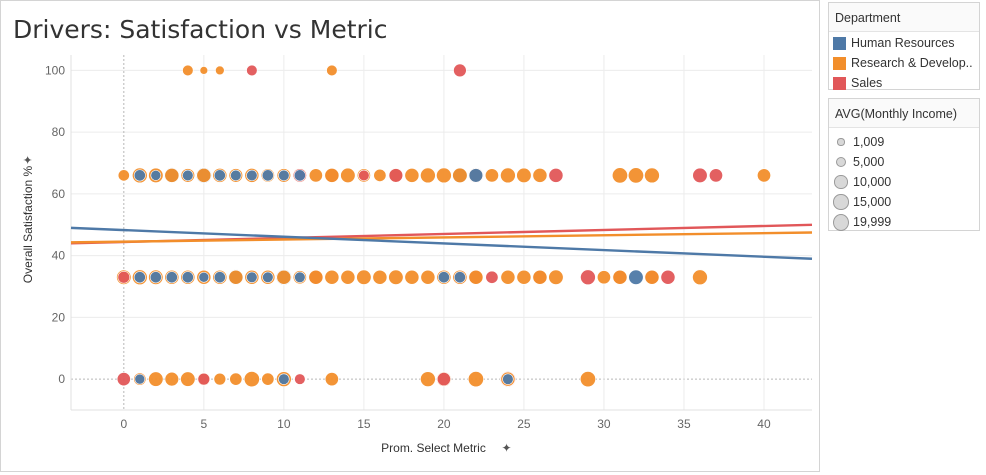 Image resolution: width=986 pixels, height=475 pixels. I want to click on income-legend-item: 15,000, so click(904, 202).